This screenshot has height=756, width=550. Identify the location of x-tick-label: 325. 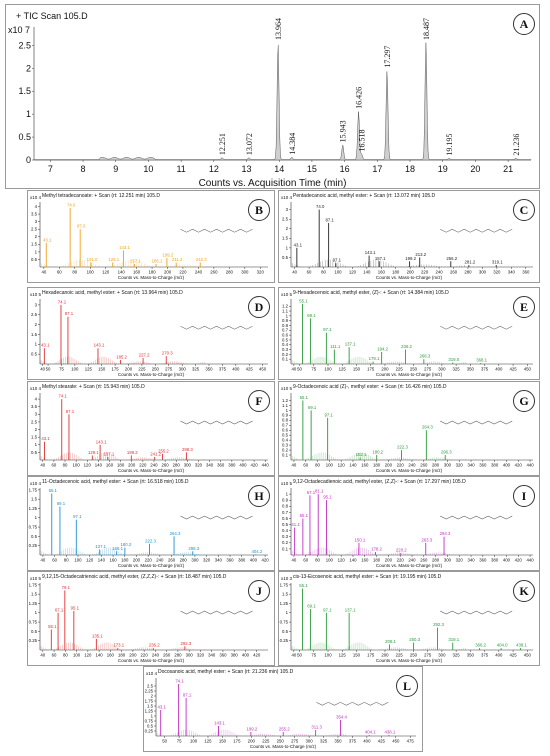
(457, 655).